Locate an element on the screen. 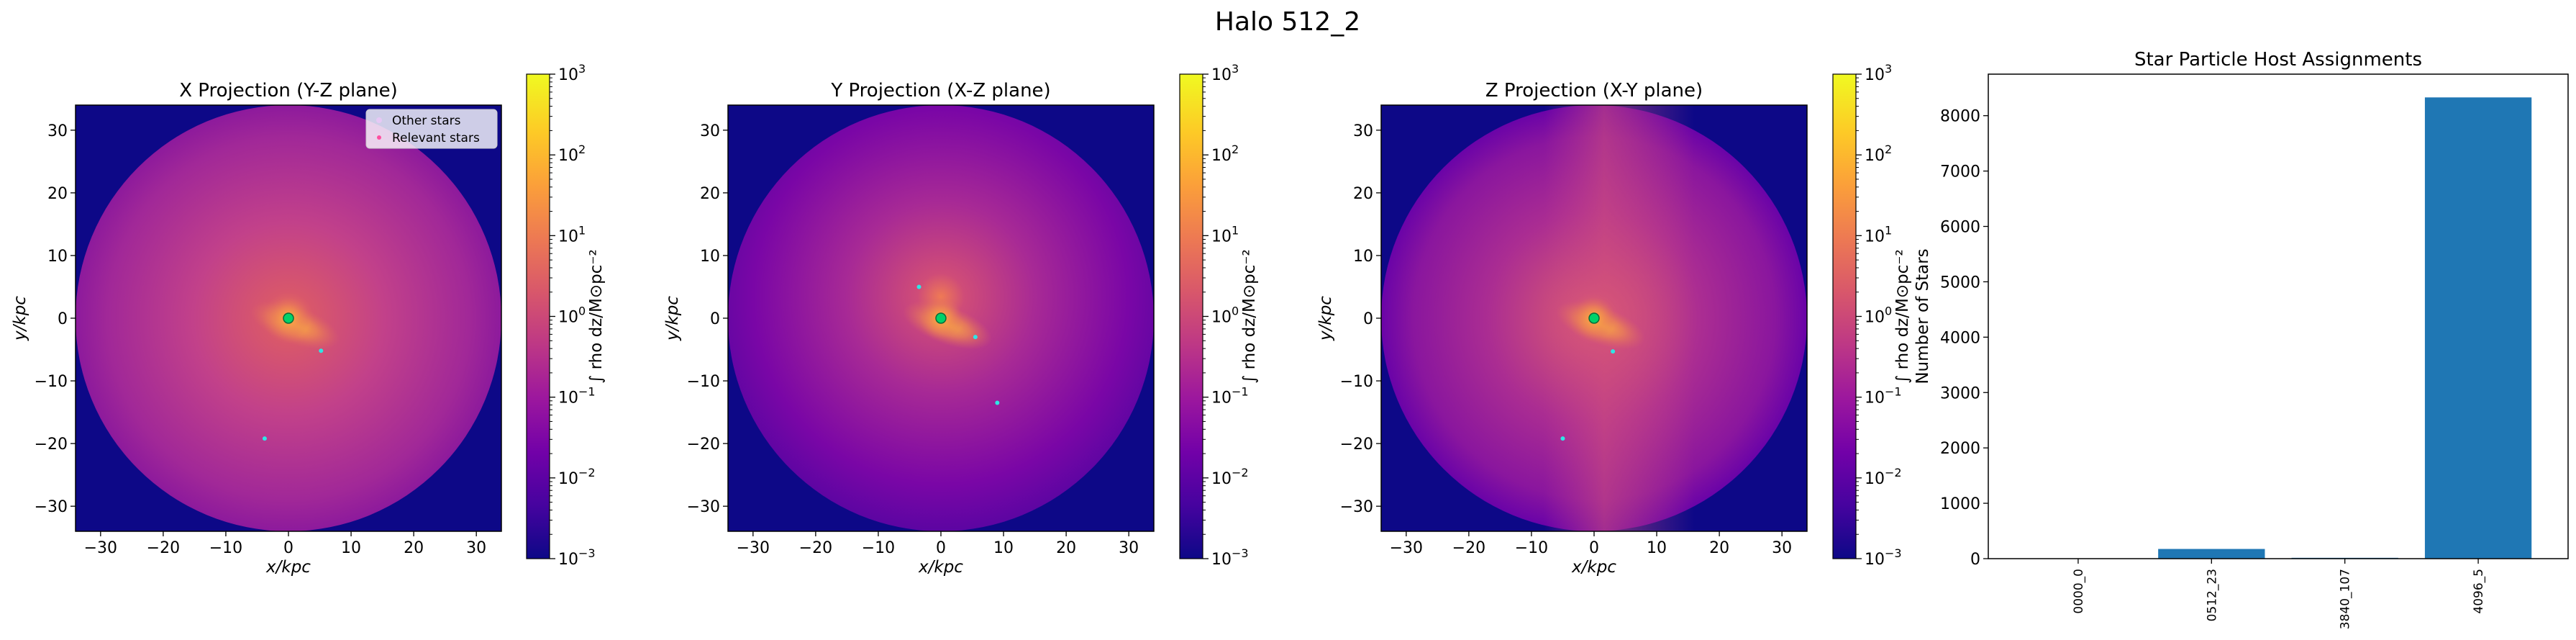 The width and height of the screenshot is (2576, 640). bar-x-tick-label: 3840_107 is located at coordinates (2346, 599).